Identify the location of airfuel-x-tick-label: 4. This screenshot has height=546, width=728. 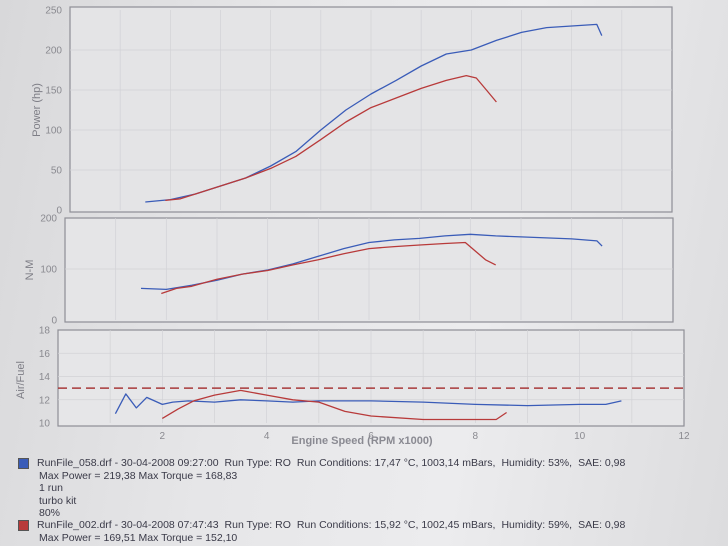
(267, 436).